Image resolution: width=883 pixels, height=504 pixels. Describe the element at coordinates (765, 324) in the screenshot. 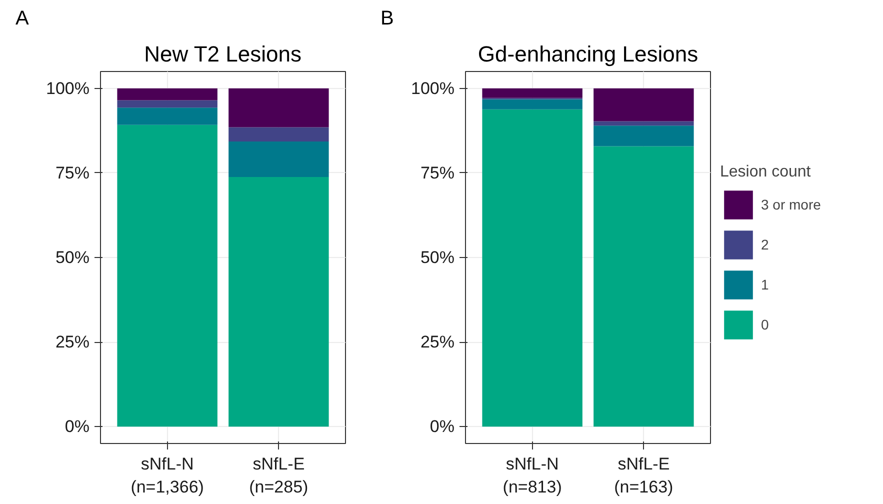

I see `legend-label: 0` at that location.